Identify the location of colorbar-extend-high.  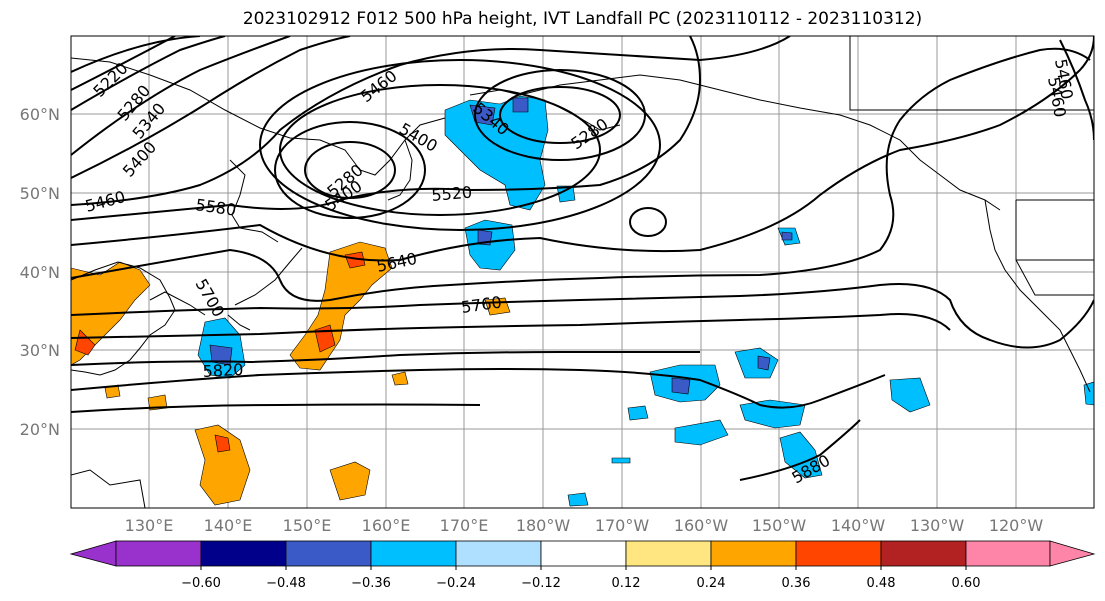
(1072, 553).